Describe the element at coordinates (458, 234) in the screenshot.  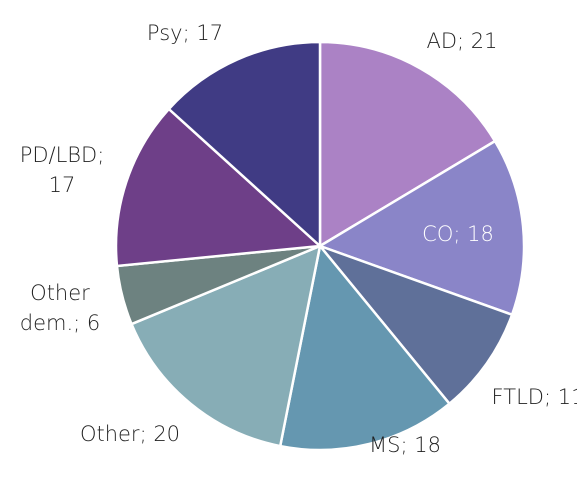
I see `slice-label: CO; 18` at that location.